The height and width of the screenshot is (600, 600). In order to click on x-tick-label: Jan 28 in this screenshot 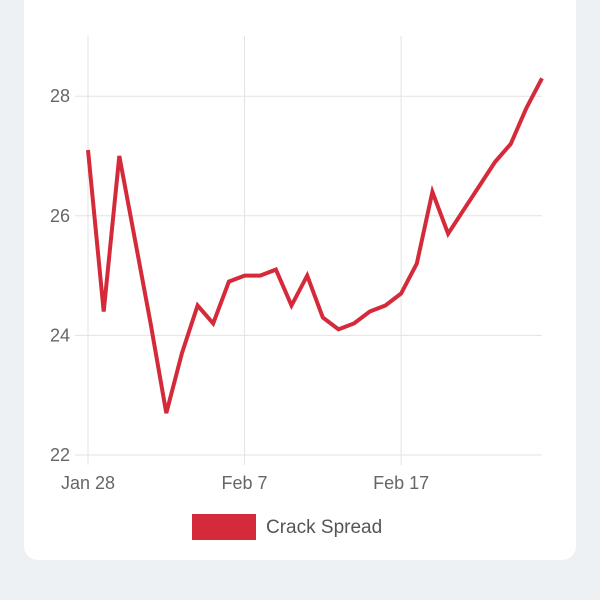, I will do `click(88, 483)`.